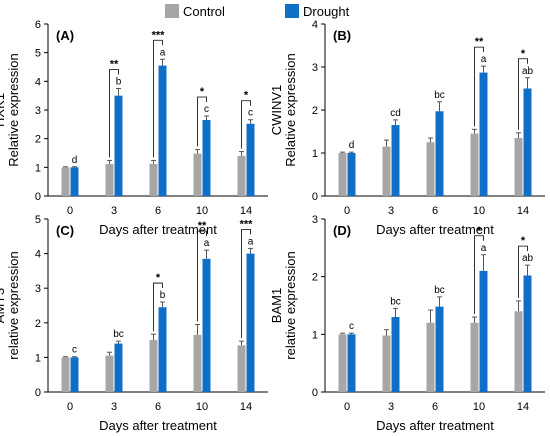  Describe the element at coordinates (292, 11) in the screenshot. I see `legend-swatch-drought` at that location.